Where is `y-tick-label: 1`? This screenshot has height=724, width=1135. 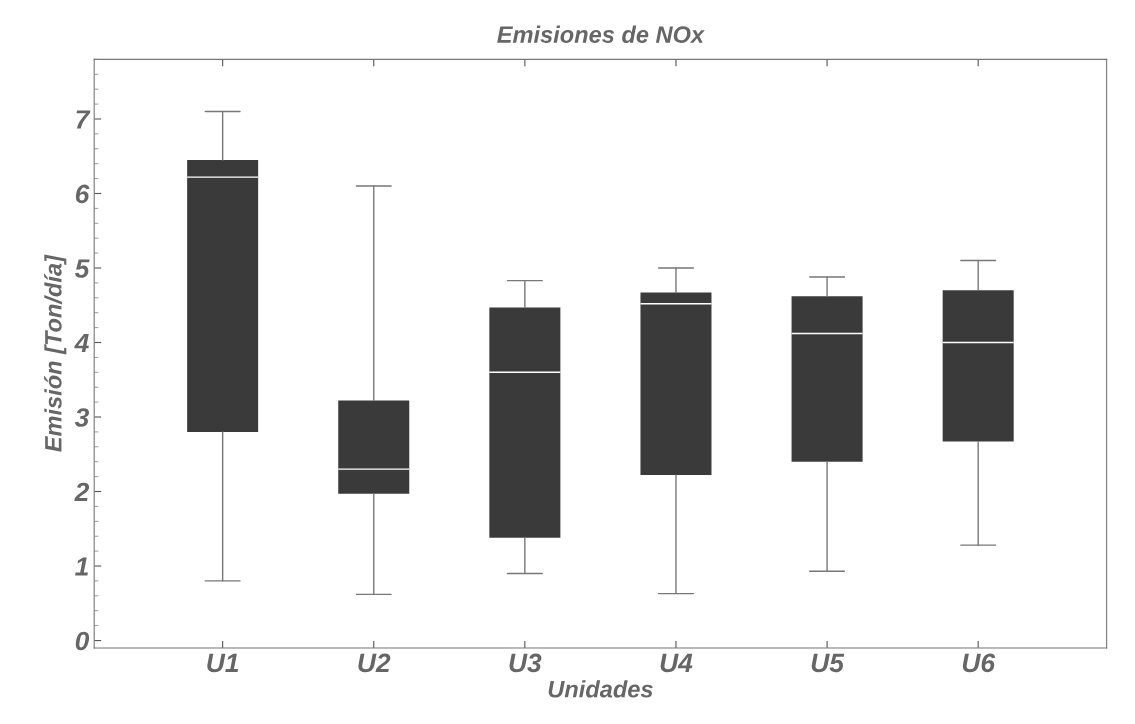
y-tick-label: 1 is located at coordinates (81, 566).